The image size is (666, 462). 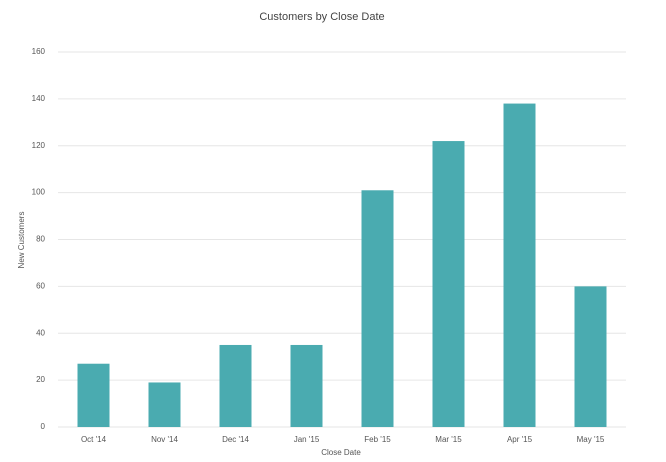 I want to click on x-tick-label: May '15, so click(x=591, y=439).